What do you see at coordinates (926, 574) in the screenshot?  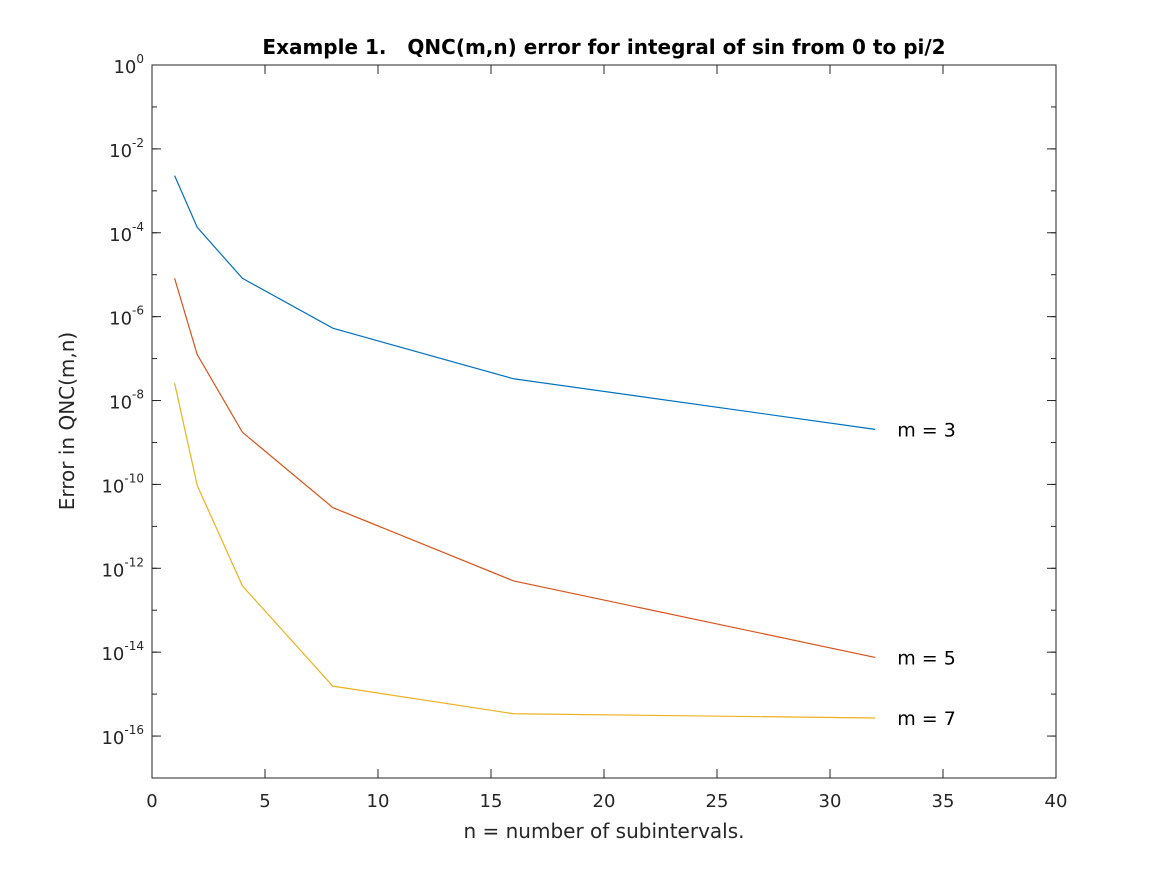 I see `series-labels: m = 3 m = 5 m = 7` at bounding box center [926, 574].